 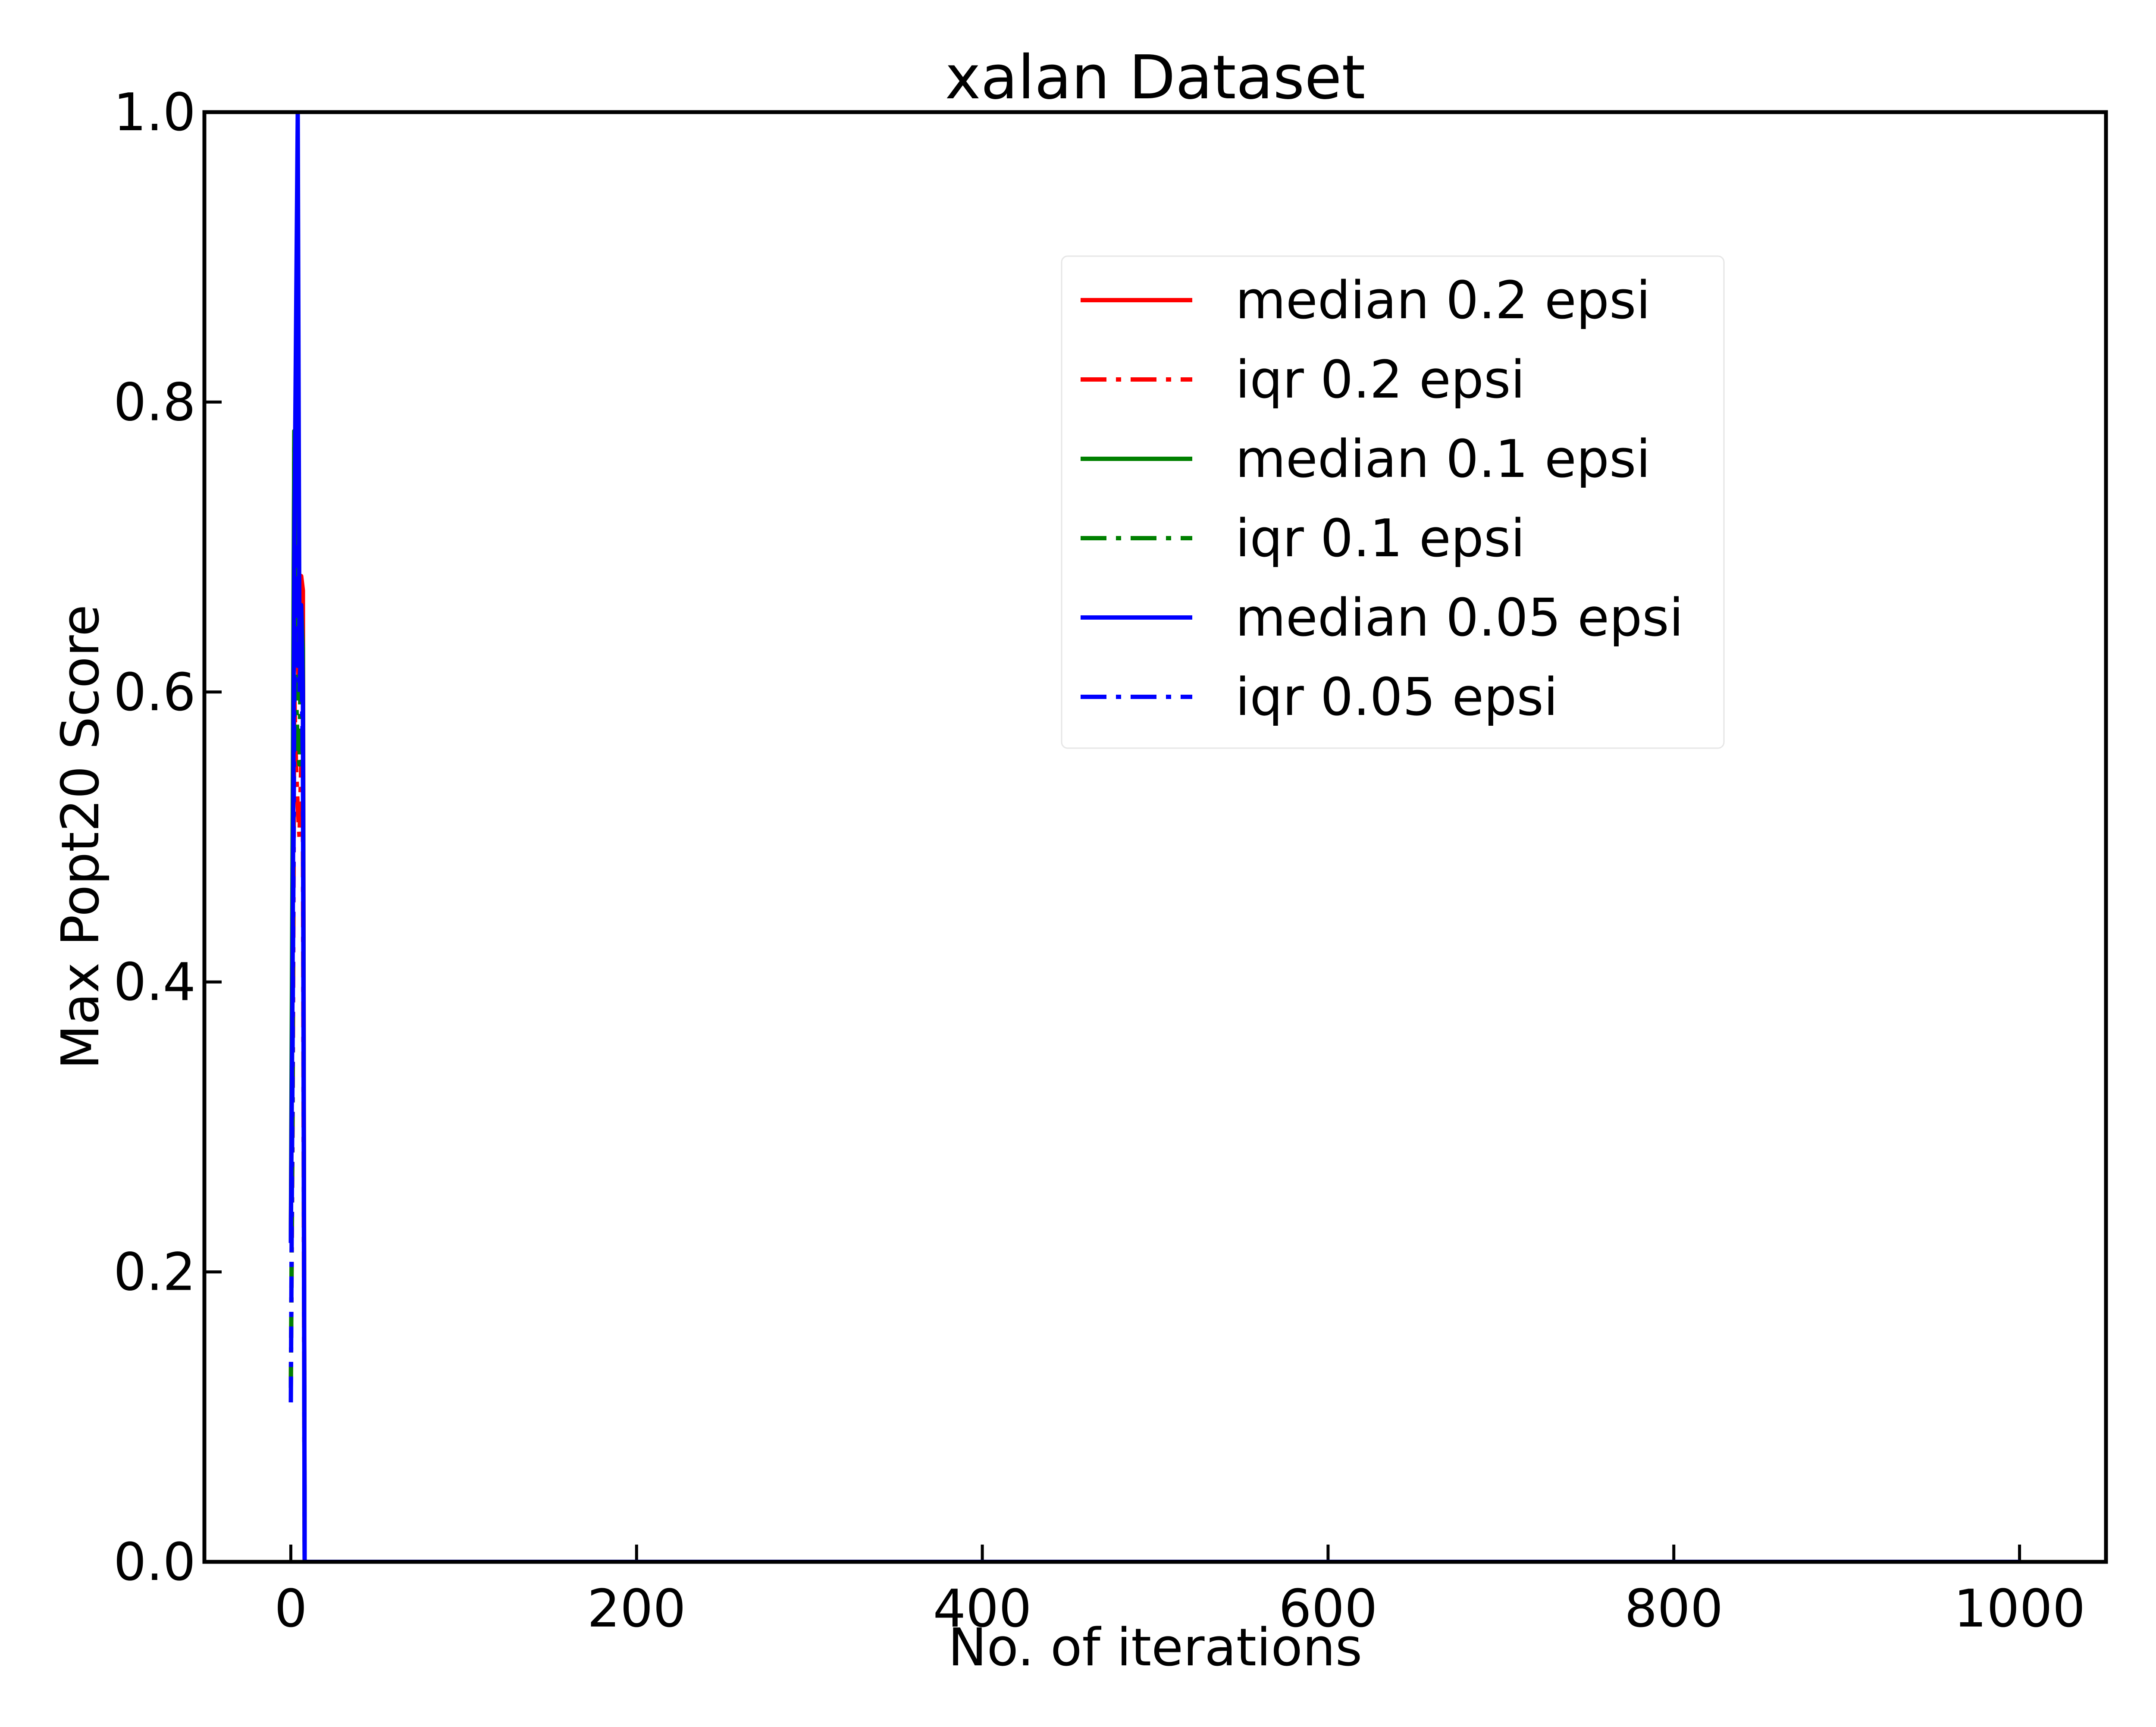 I want to click on x-tick-label: 600, so click(x=1328, y=1609).